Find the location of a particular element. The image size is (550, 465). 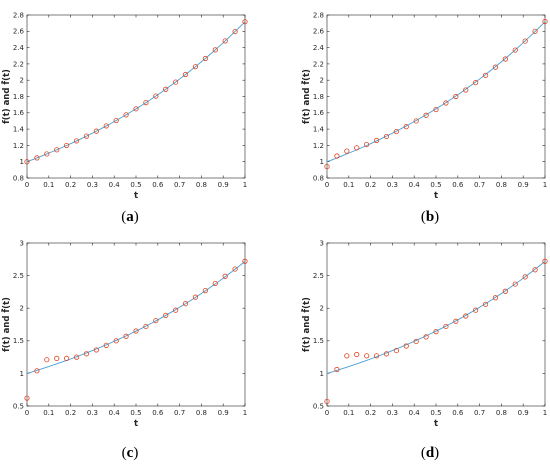

y-tick-label: 2.4 is located at coordinates (319, 48).